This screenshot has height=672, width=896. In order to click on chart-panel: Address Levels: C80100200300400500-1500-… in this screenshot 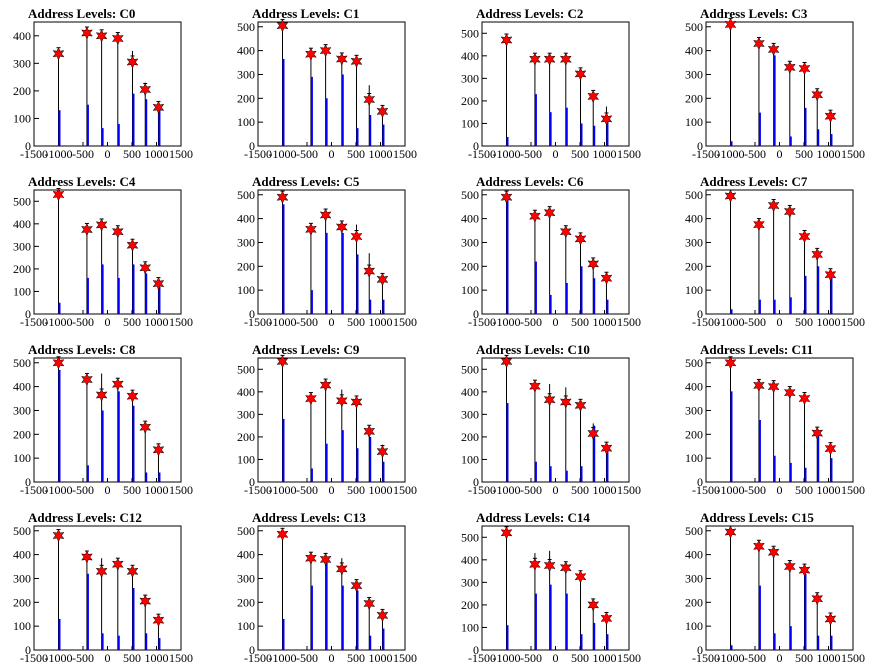, I will do `click(103, 419)`.